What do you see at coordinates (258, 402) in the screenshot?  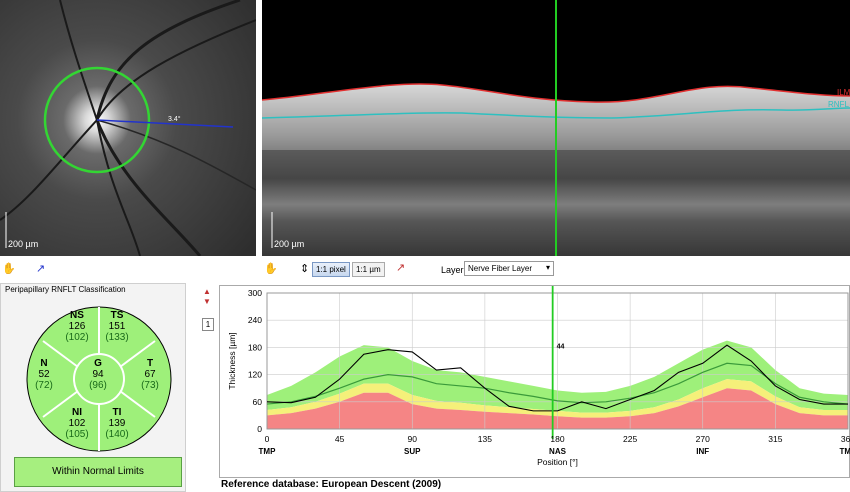 I see `y-tick-label: 60` at bounding box center [258, 402].